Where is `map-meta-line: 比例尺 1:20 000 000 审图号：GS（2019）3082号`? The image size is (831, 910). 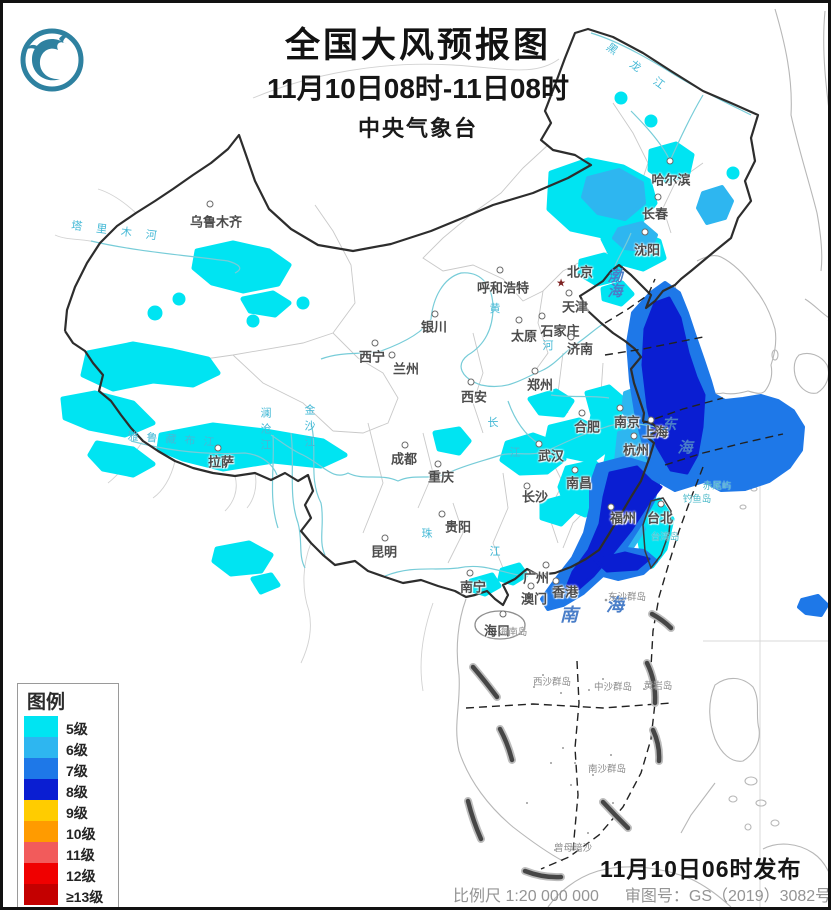
map-meta-line: 比例尺 1:20 000 000 审图号：GS（2019）3082号 is located at coordinates (642, 894).